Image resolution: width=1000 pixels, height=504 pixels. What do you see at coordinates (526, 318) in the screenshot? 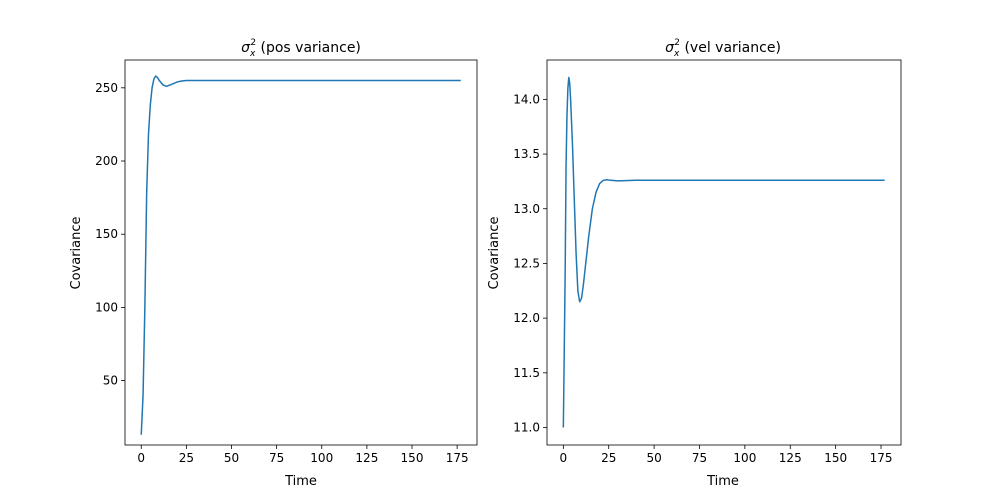
I see `y-tick-label: 12.0` at bounding box center [526, 318].